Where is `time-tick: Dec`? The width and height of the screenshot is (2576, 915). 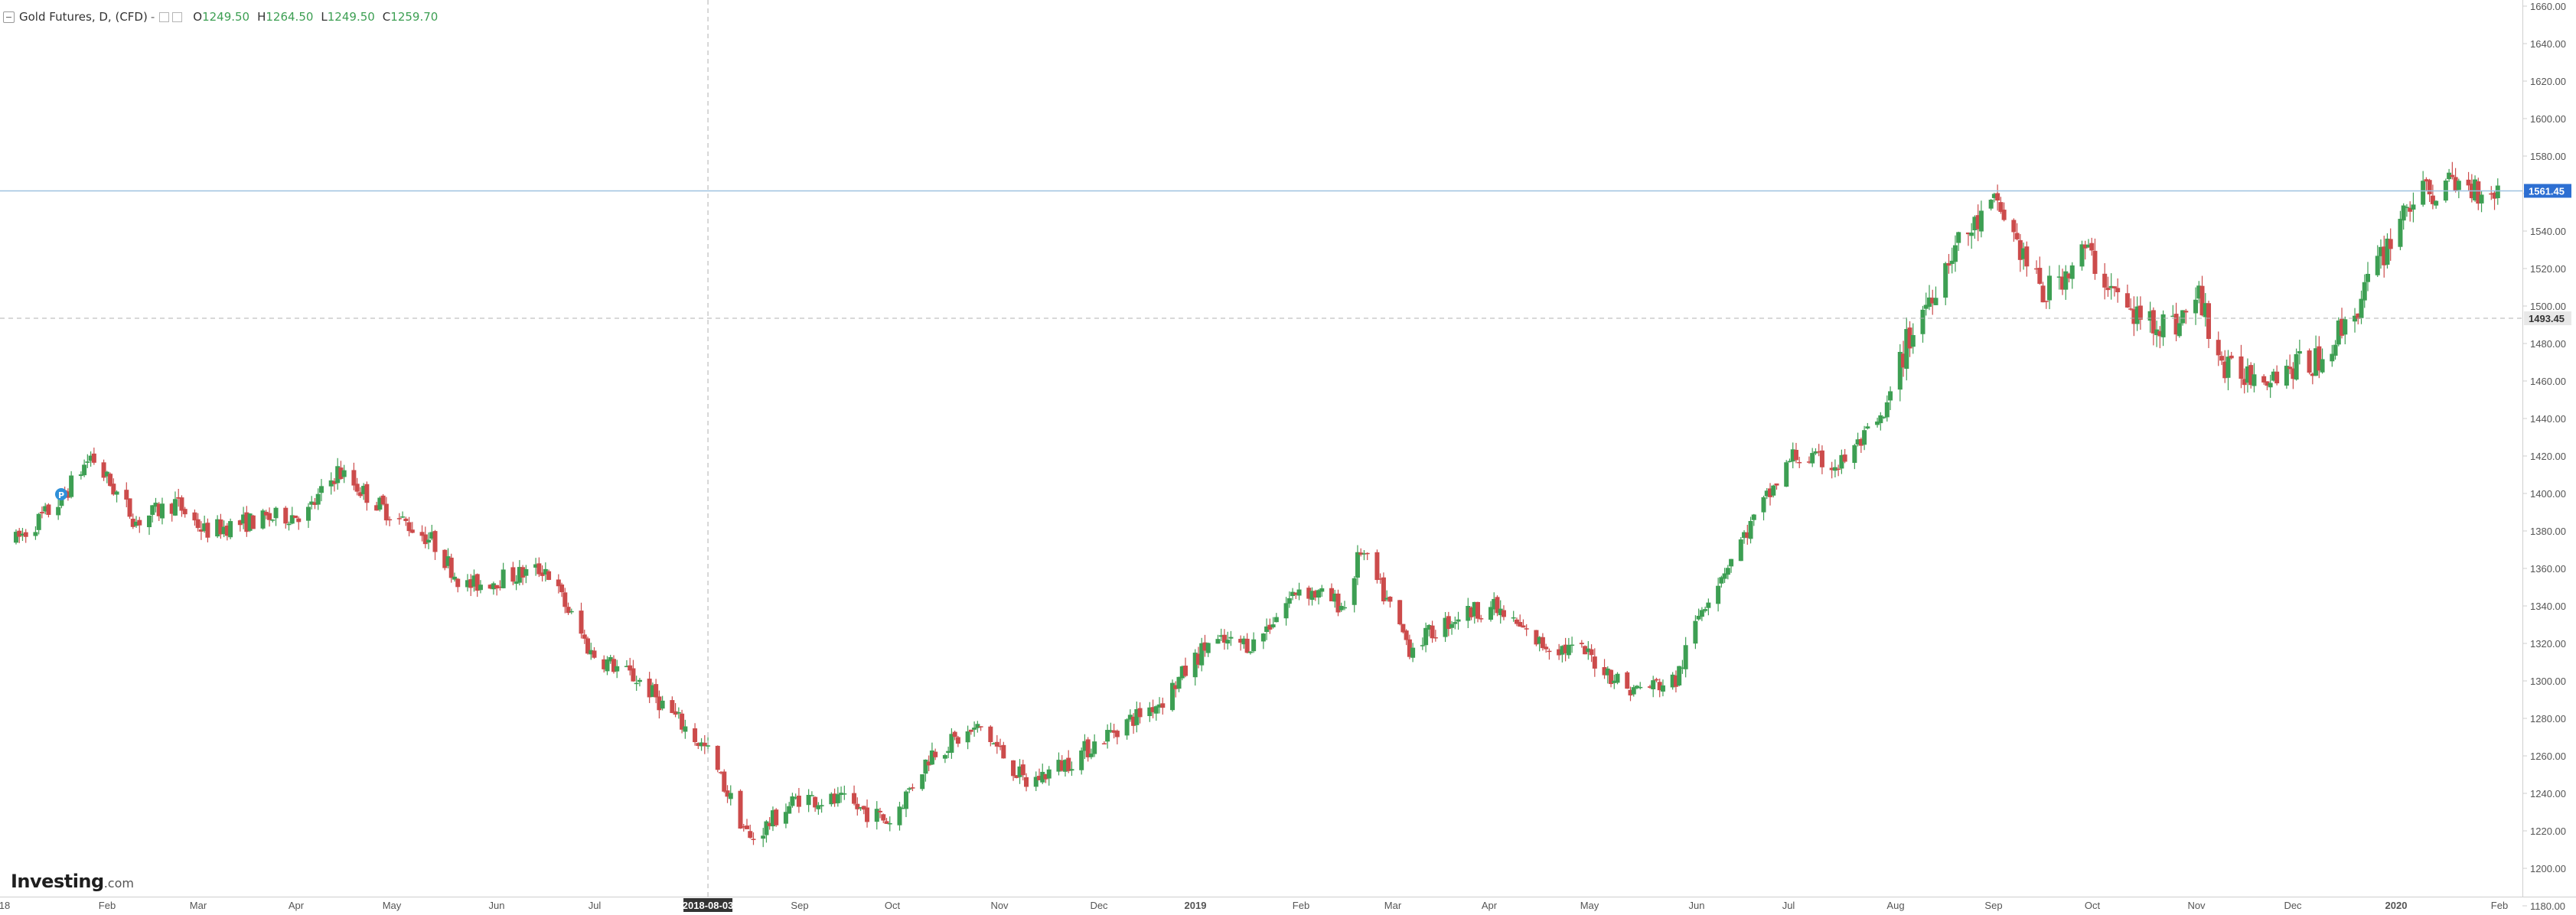 time-tick: Dec is located at coordinates (2293, 905).